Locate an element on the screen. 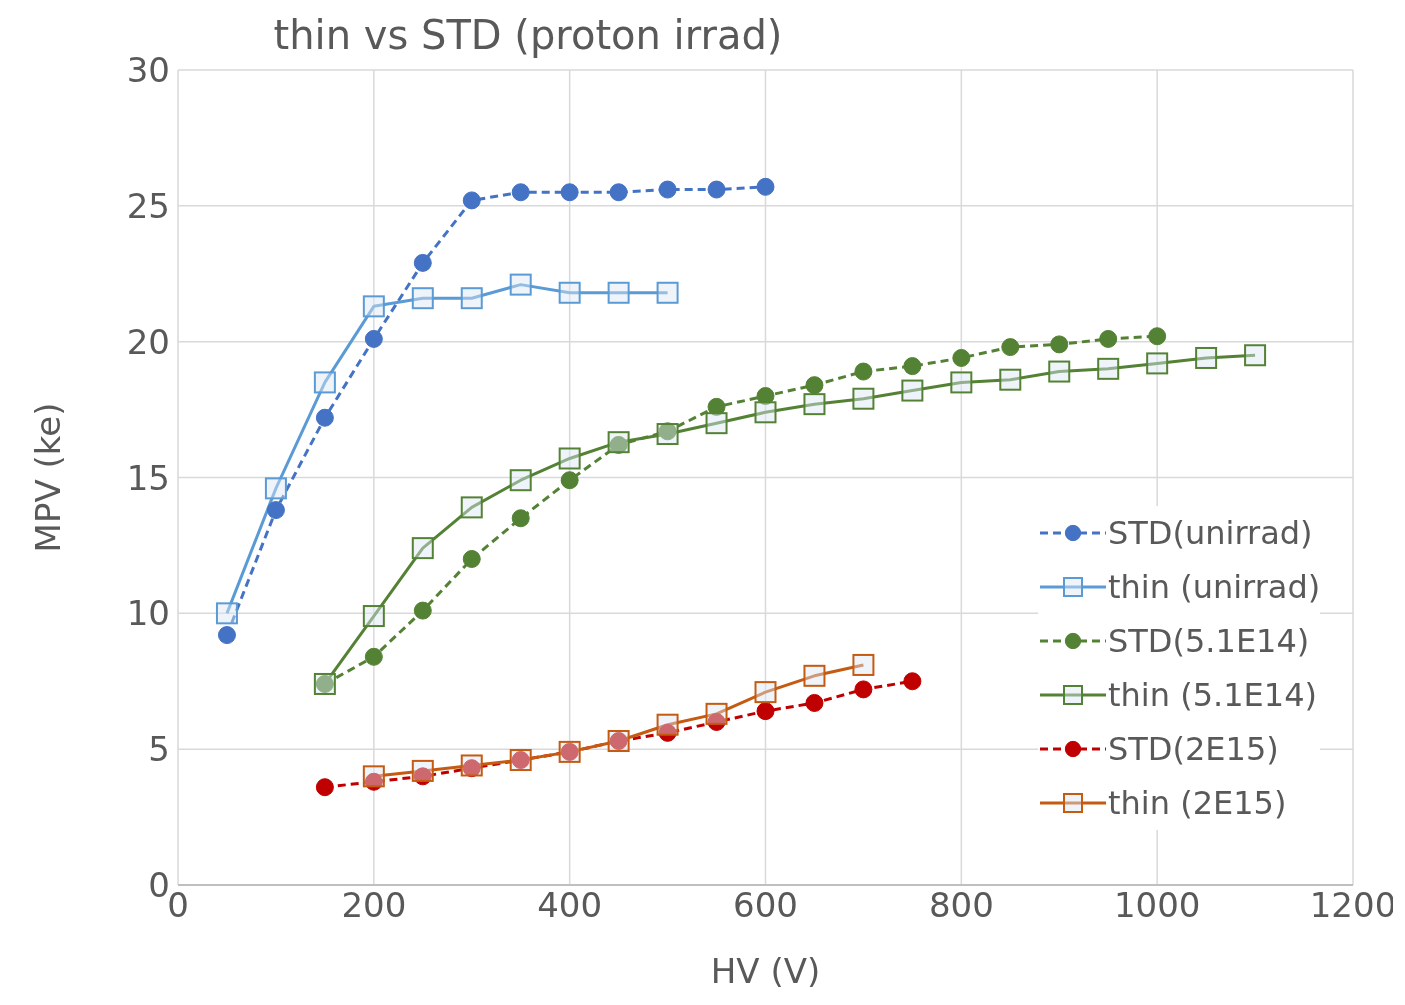 This screenshot has height=1005, width=1405. x-axis-title: HV (V) is located at coordinates (765, 971).